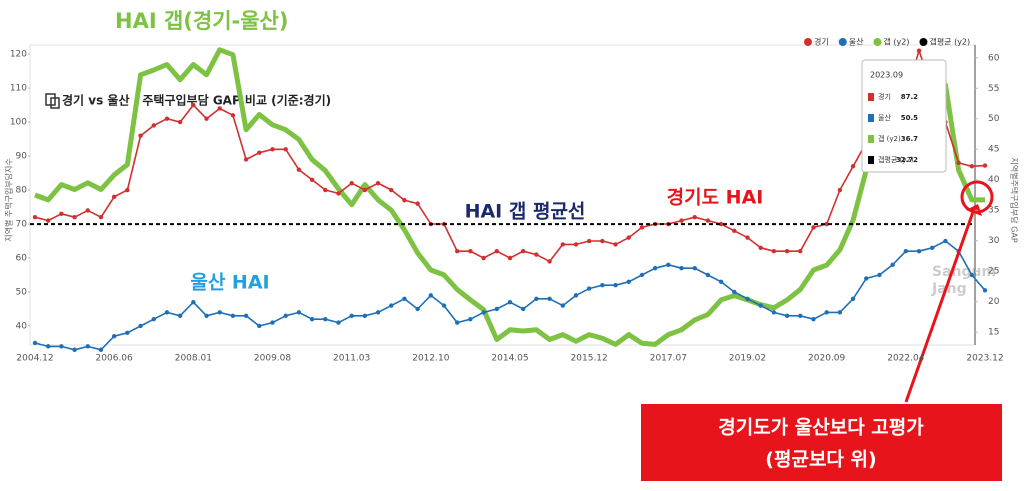  Describe the element at coordinates (907, 160) in the screenshot. I see `tooltip-value: 32.72` at that location.